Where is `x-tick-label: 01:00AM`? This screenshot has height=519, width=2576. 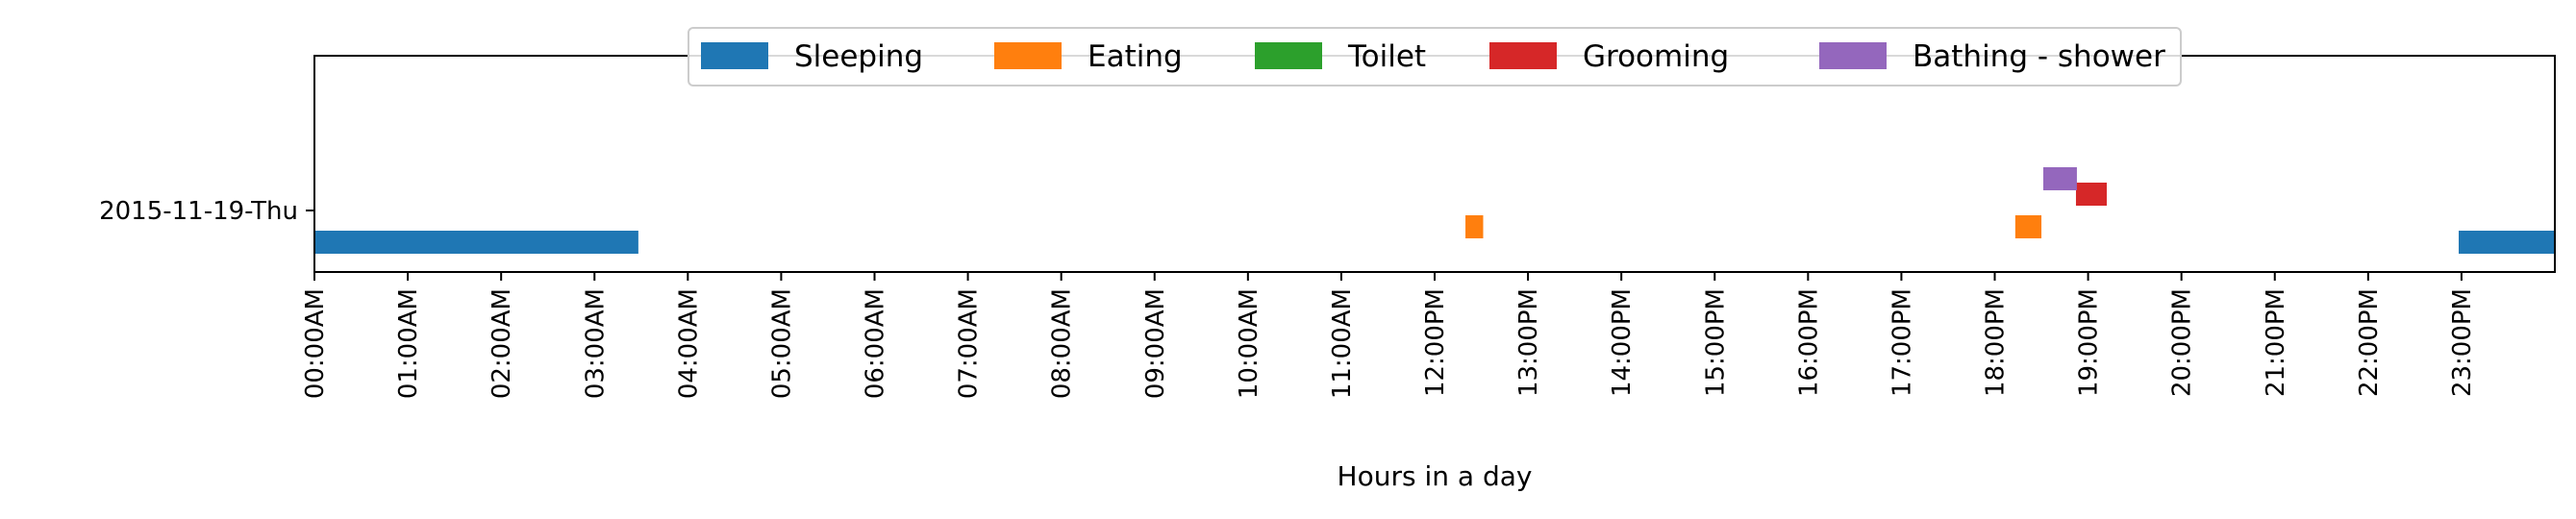 x-tick-label: 01:00AM is located at coordinates (408, 343).